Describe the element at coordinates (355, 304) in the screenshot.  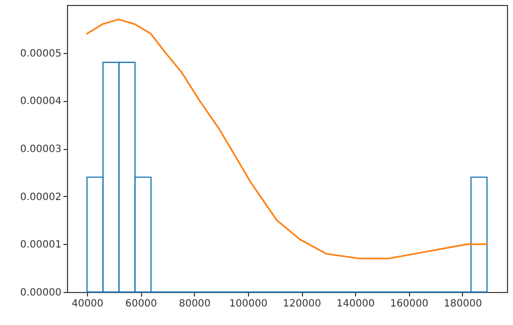
I see `x-tick-label: 140000` at that location.